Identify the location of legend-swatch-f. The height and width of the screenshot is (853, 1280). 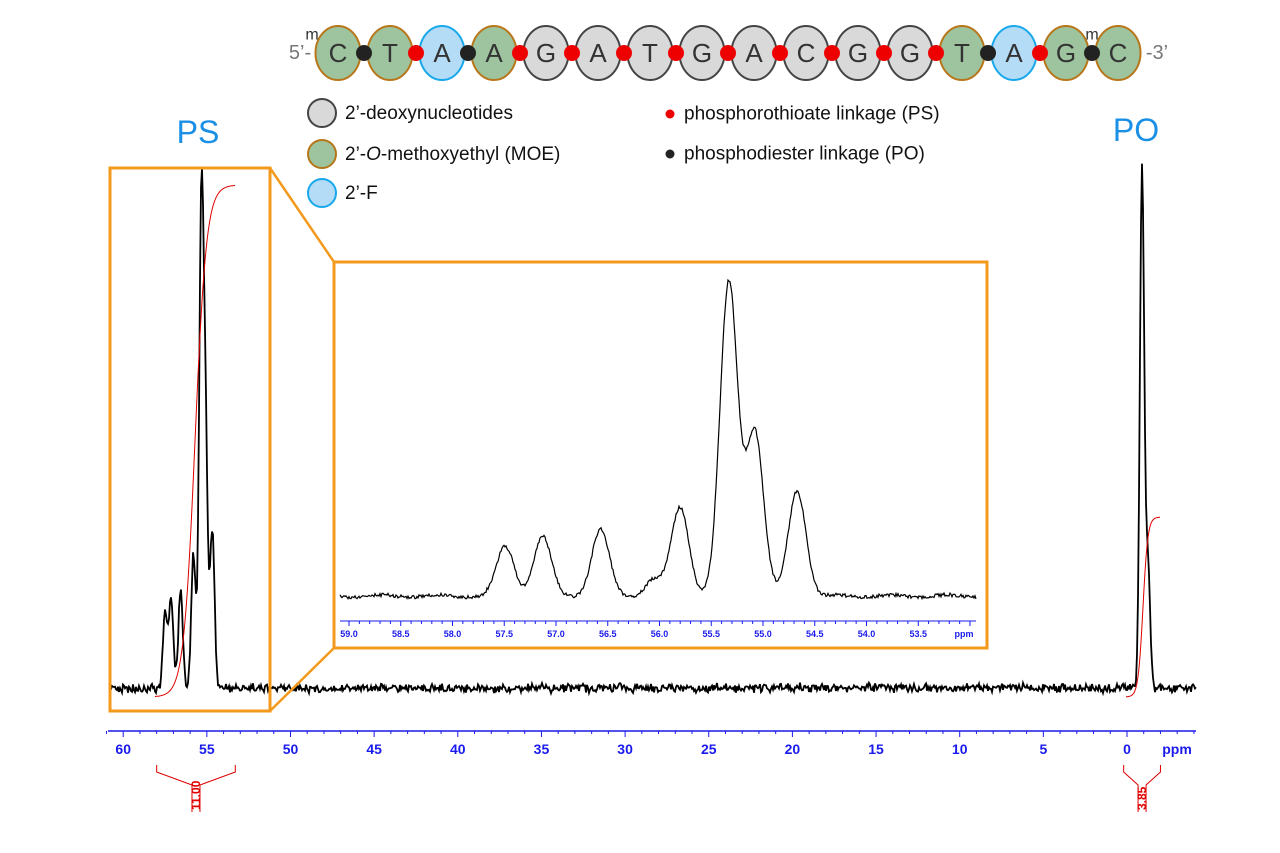
(322, 193).